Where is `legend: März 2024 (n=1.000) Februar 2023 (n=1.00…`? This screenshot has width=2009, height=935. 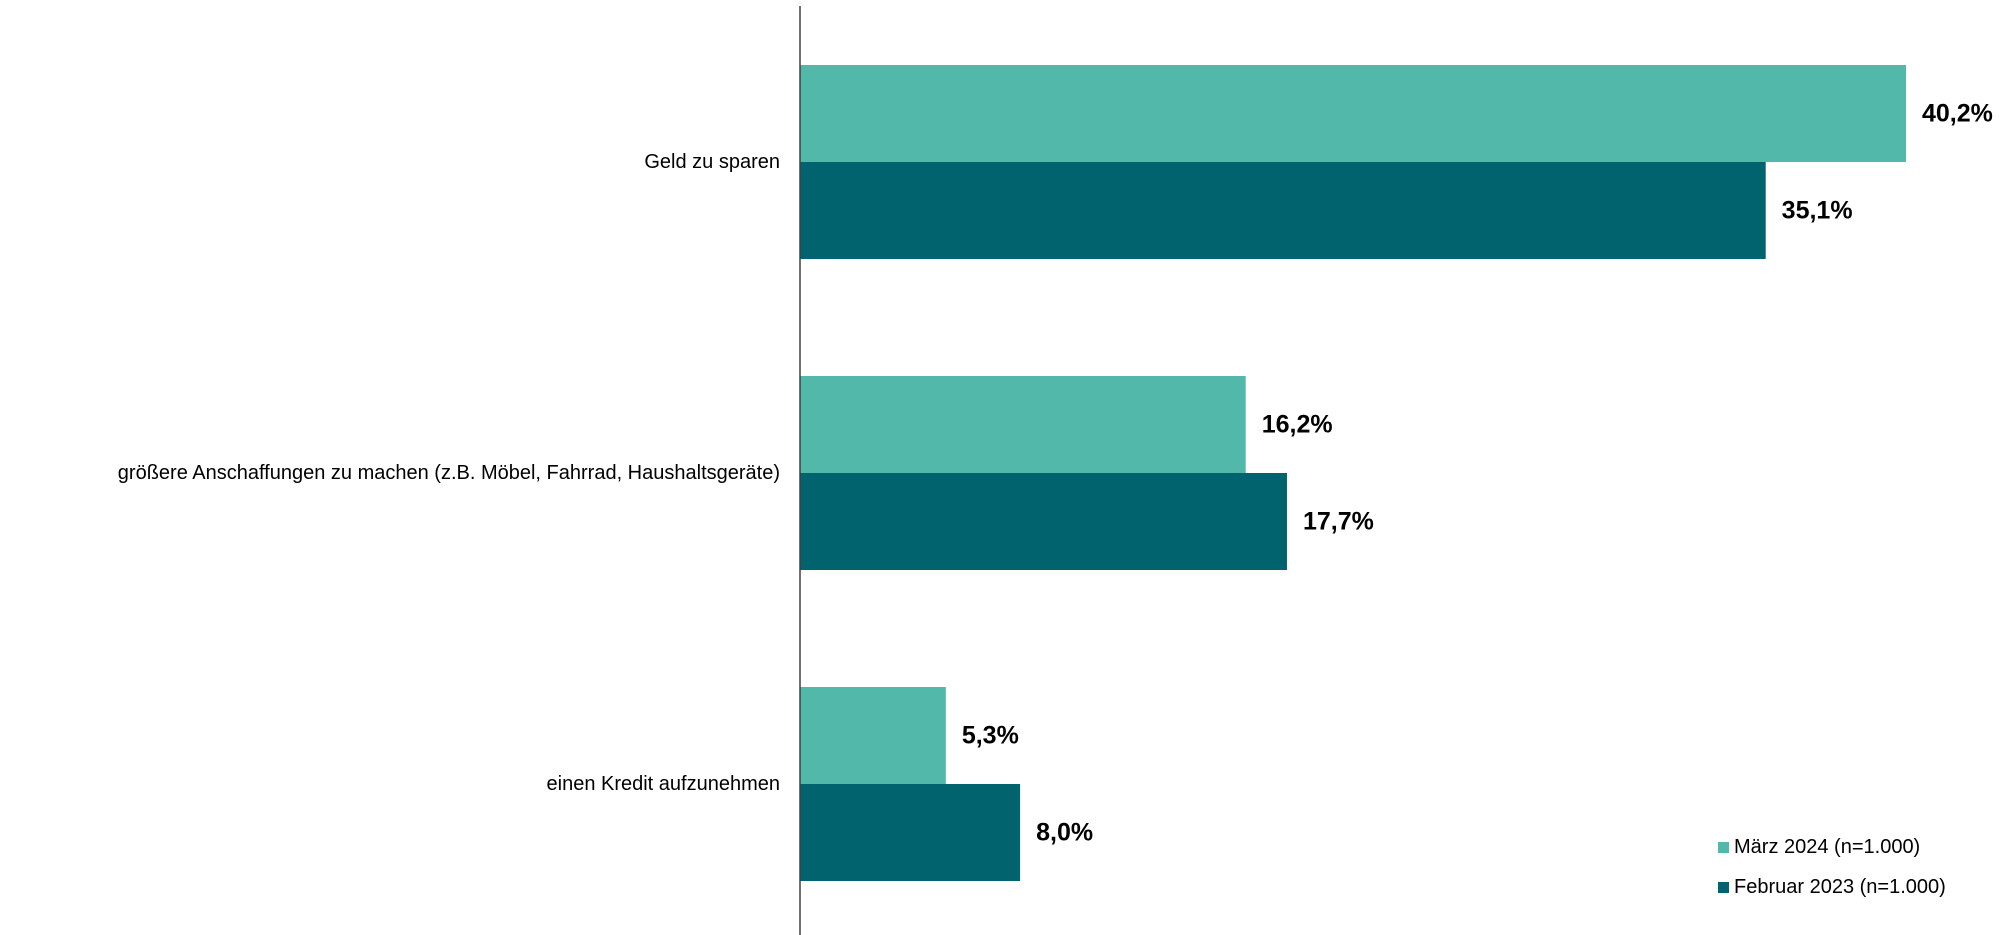 legend: März 2024 (n=1.000) Februar 2023 (n=1.00… is located at coordinates (1832, 876).